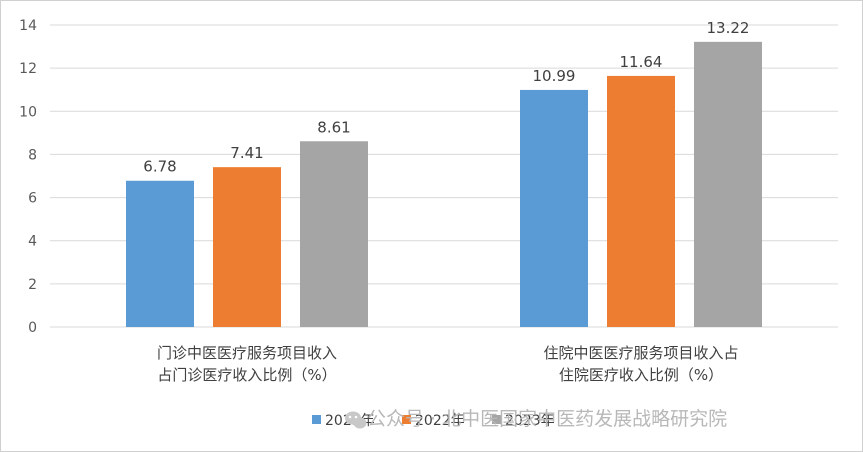  Describe the element at coordinates (247, 247) in the screenshot. I see `bar-2022年-0` at that location.